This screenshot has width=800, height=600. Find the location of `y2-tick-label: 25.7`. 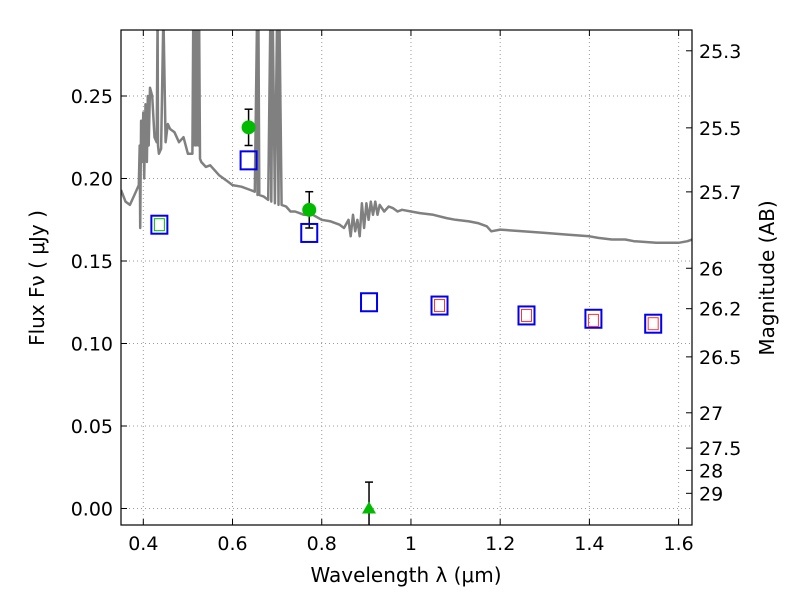

y2-tick-label: 25.7 is located at coordinates (720, 193).